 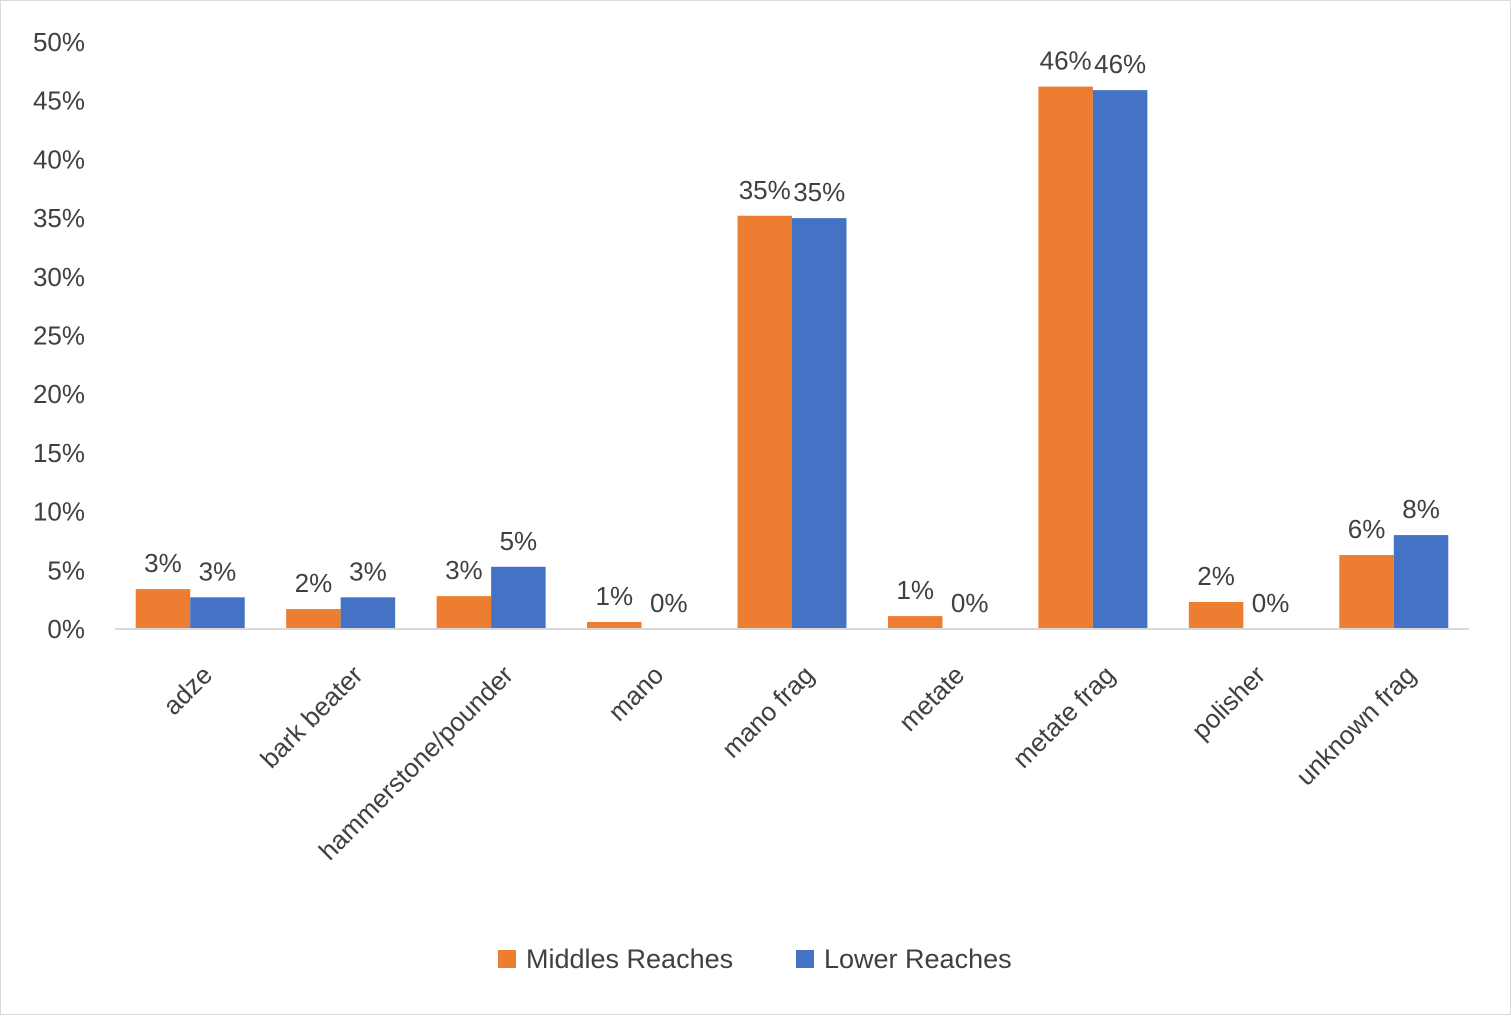 I want to click on category-label: polisher, so click(x=1229, y=702).